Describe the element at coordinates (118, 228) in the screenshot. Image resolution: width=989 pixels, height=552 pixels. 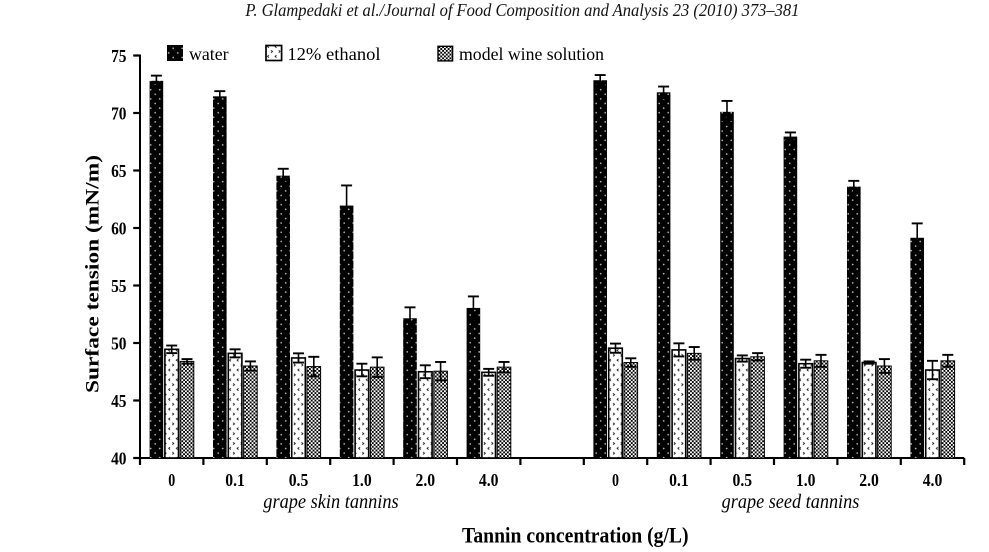
I see `svg-text: 60` at that location.